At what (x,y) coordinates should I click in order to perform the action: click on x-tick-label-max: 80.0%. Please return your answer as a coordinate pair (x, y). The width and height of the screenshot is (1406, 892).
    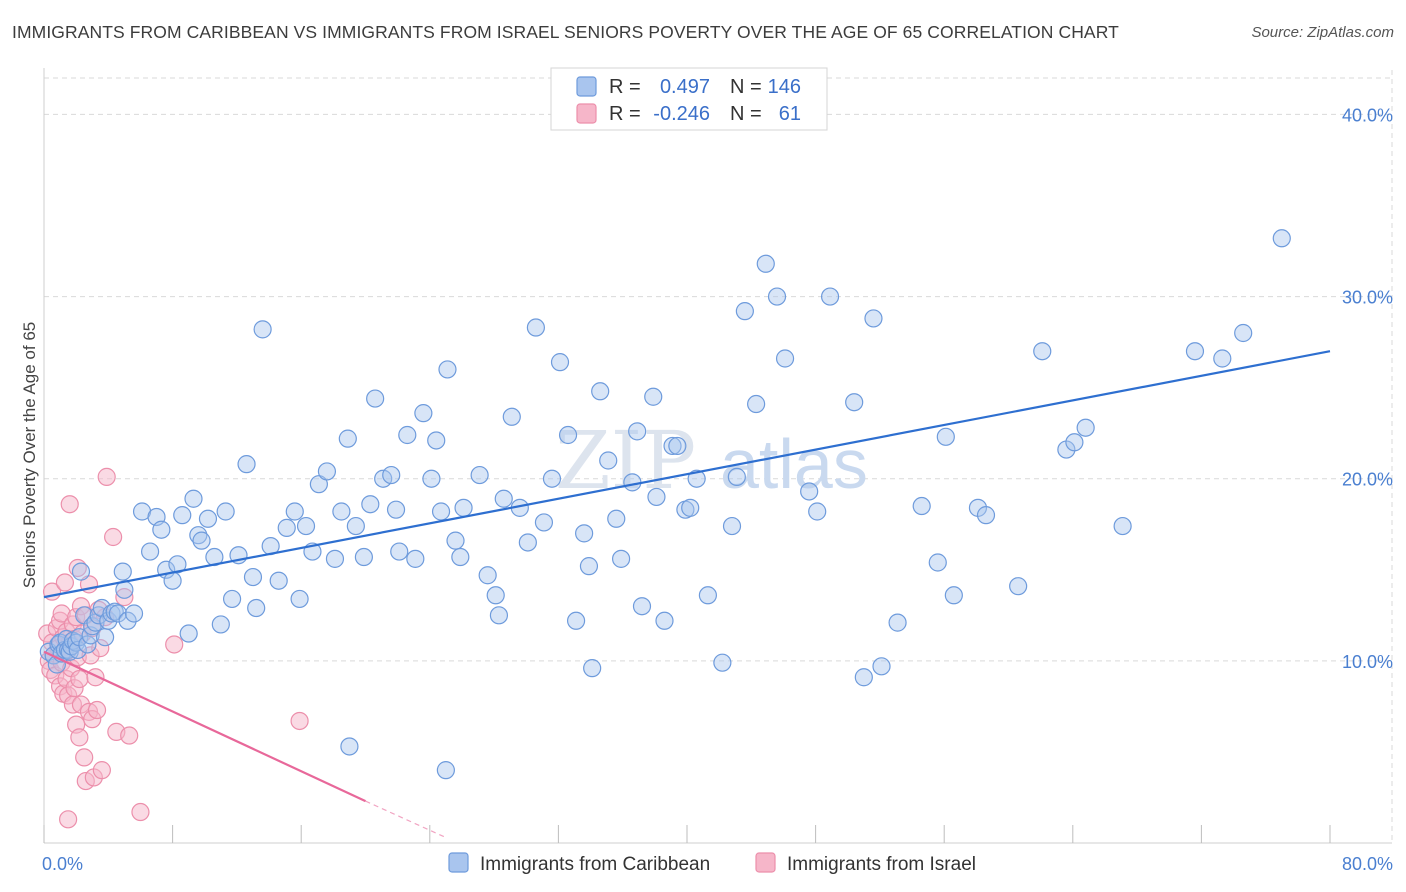
    Looking at the image, I should click on (1367, 864).